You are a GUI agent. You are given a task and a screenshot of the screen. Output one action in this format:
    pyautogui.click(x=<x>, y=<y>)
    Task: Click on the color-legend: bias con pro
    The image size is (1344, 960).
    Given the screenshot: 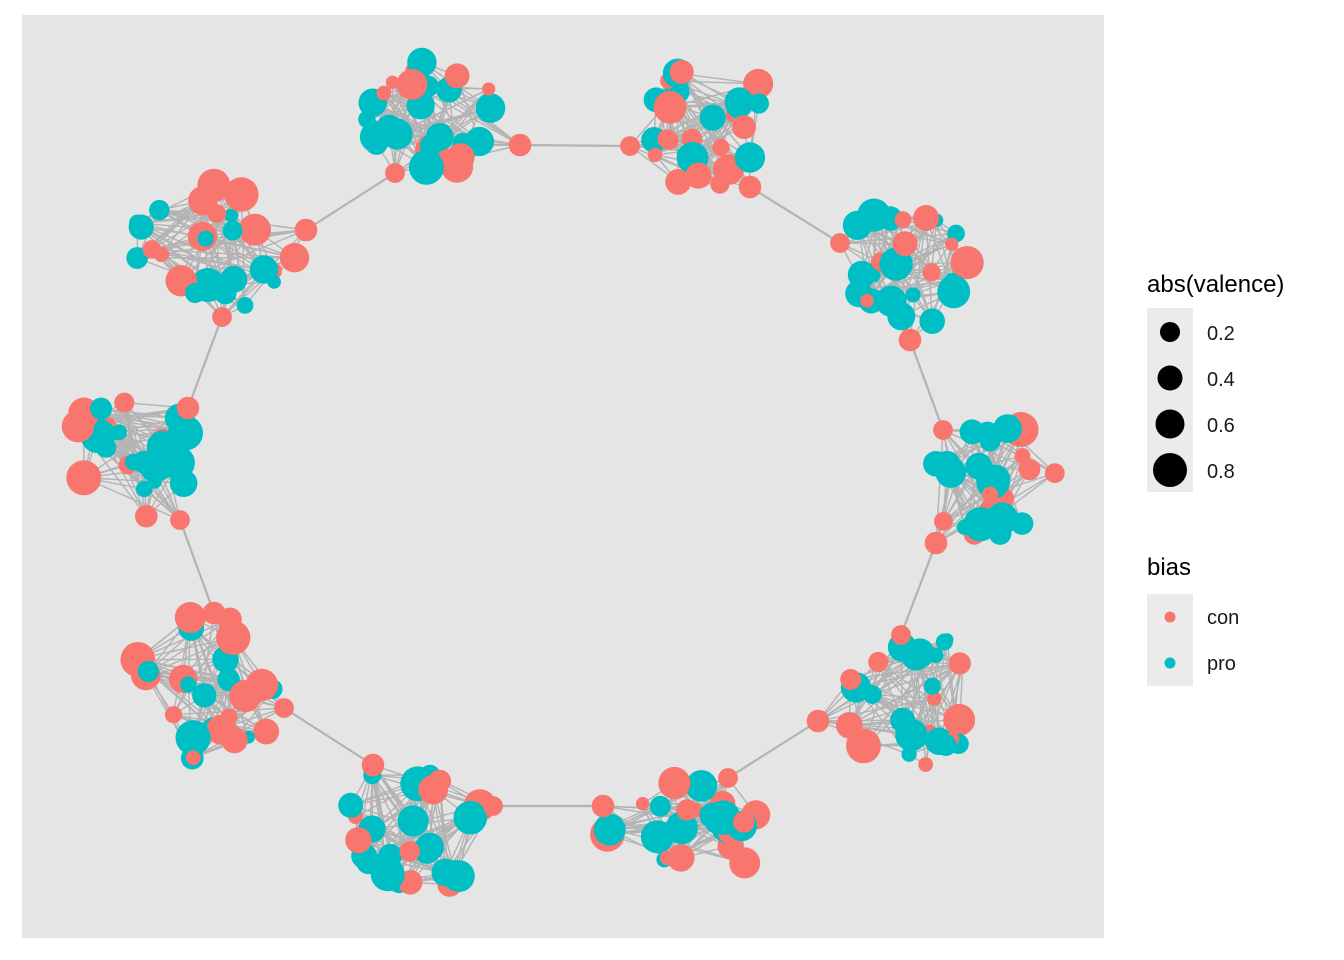 What is the action you would take?
    pyautogui.click(x=1193, y=620)
    